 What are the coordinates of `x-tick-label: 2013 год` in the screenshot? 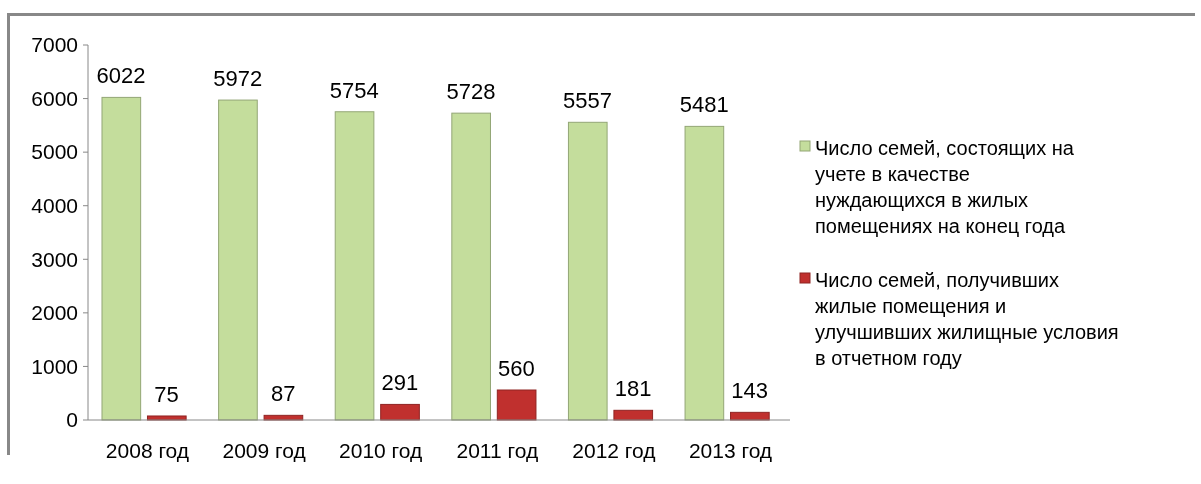 It's located at (730, 450).